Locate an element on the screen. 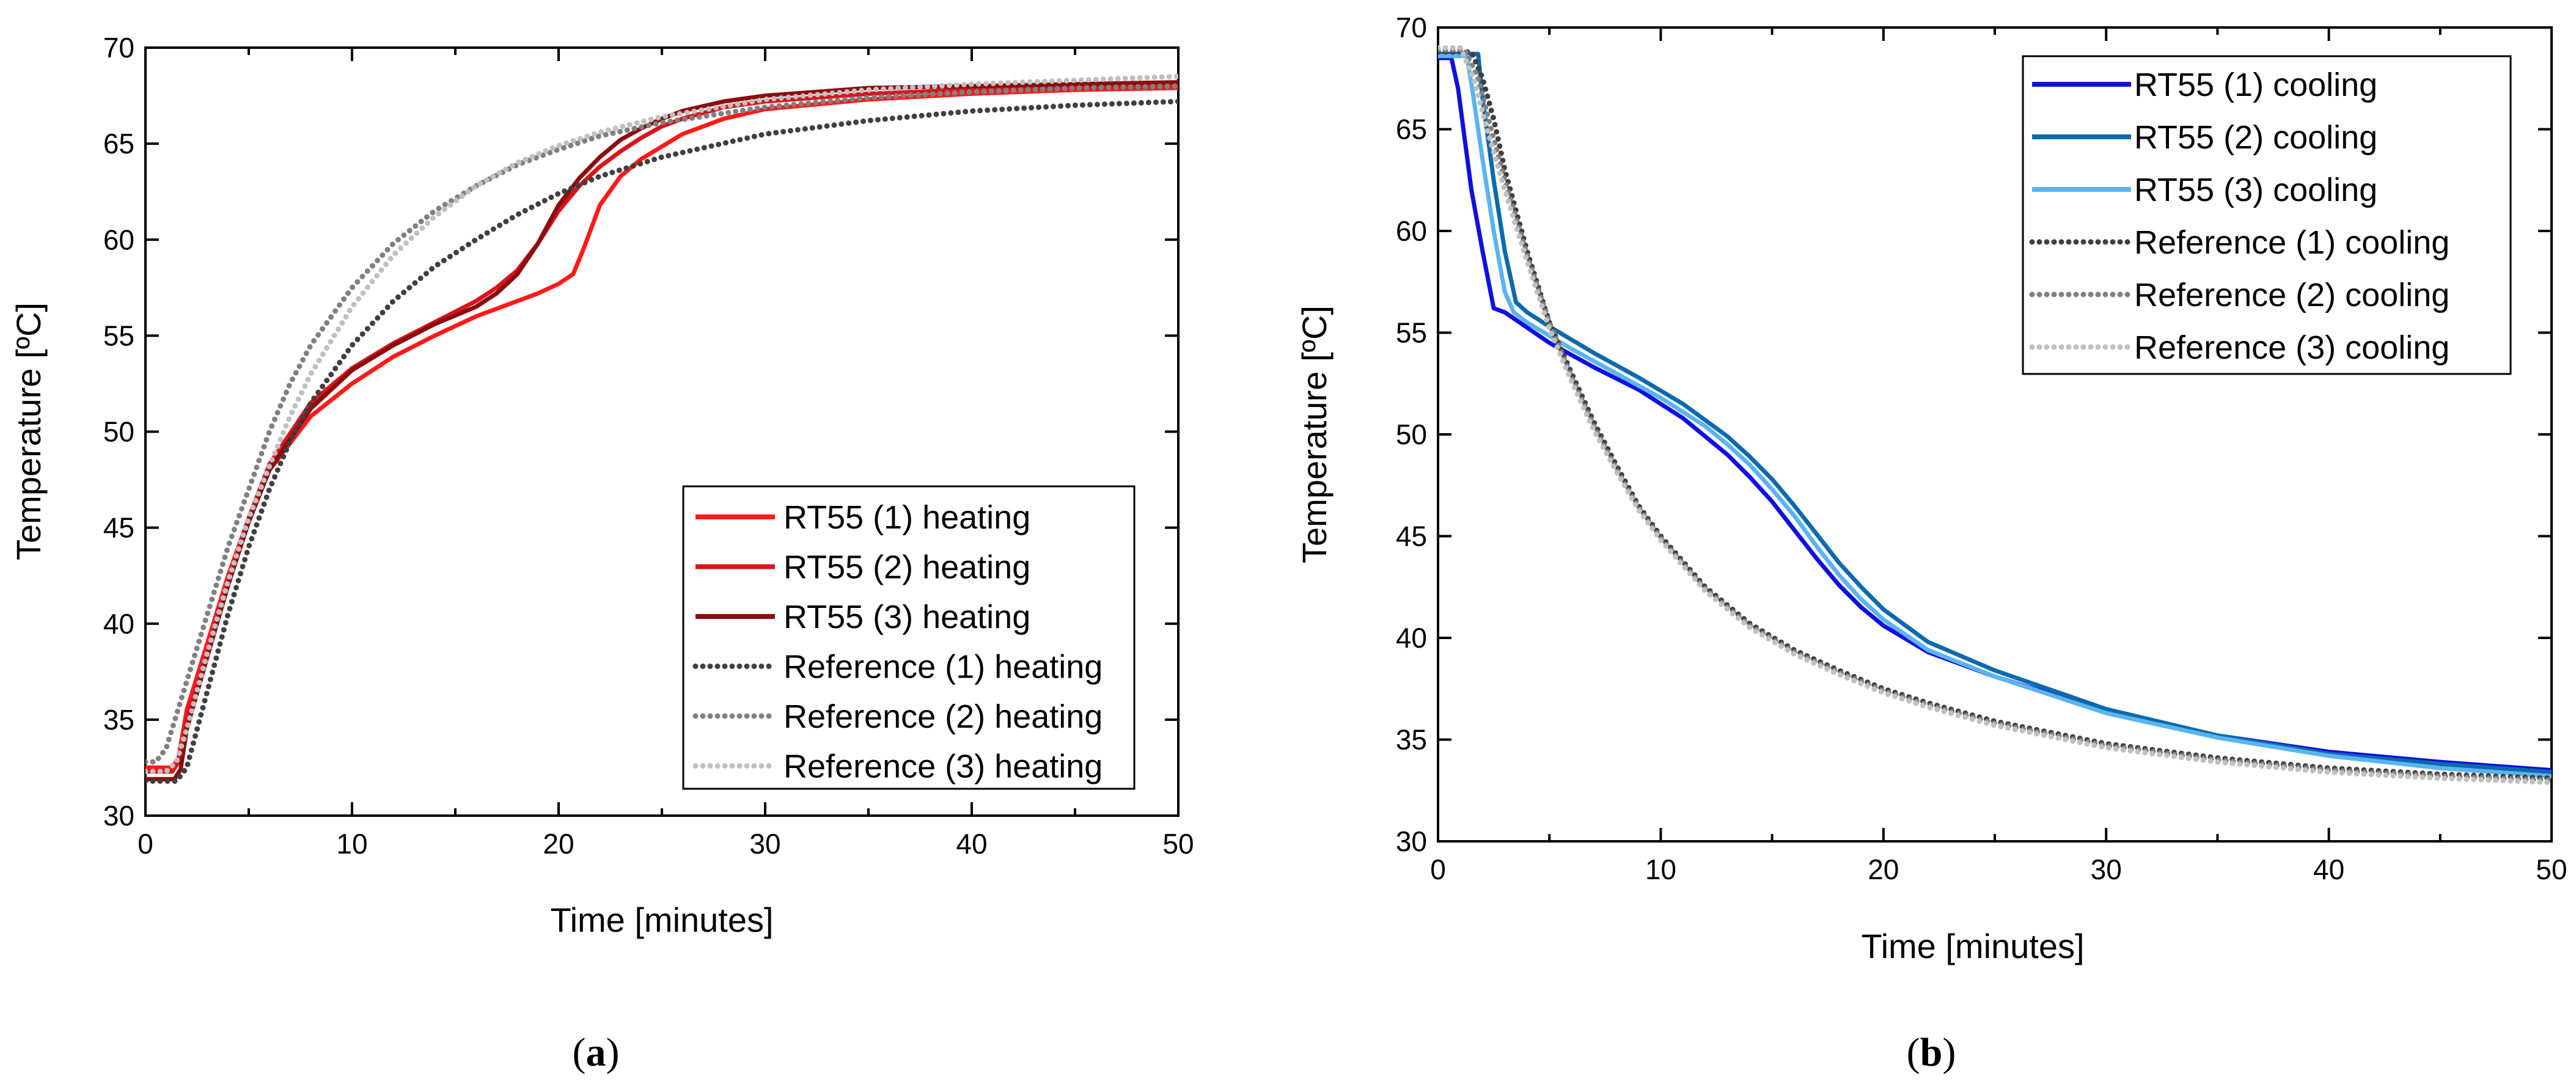 The width and height of the screenshot is (2576, 1090). panel-b-x-tick-label: 20 is located at coordinates (1883, 870).